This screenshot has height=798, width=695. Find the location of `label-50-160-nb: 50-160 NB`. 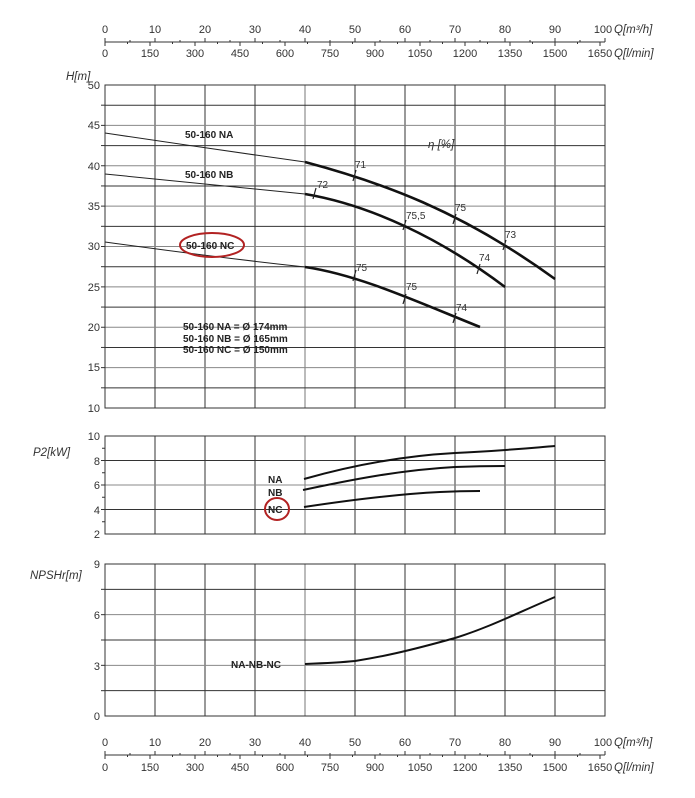

label-50-160-nb: 50-160 NB is located at coordinates (209, 175).